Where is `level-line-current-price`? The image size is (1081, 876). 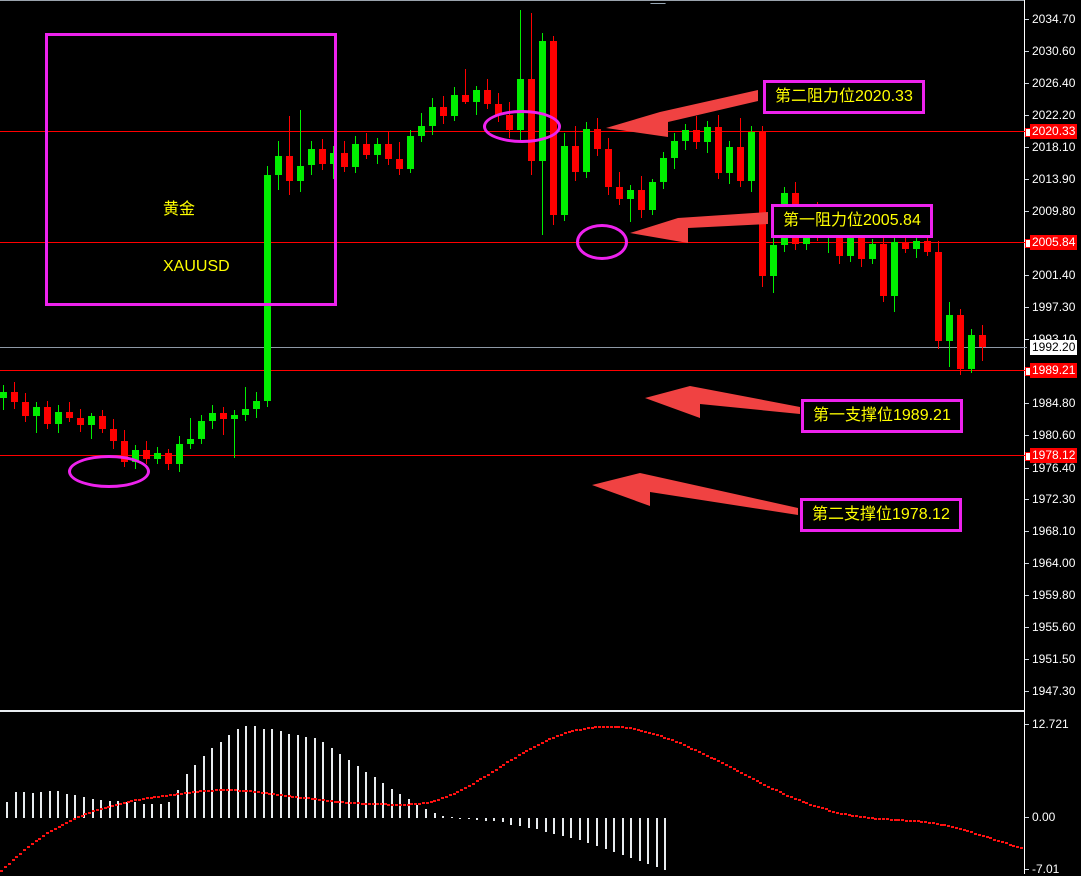 level-line-current-price is located at coordinates (512, 347).